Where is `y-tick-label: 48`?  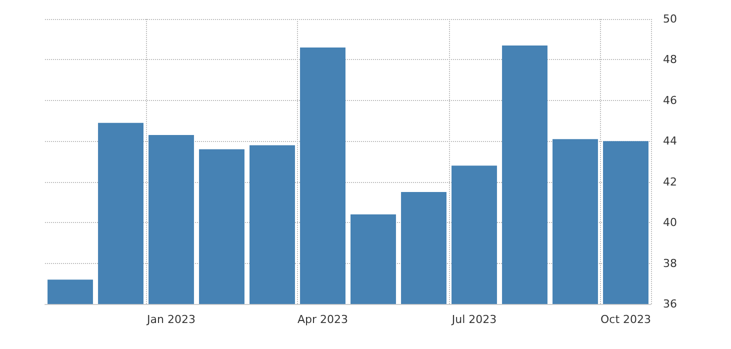 y-tick-label: 48 is located at coordinates (670, 59).